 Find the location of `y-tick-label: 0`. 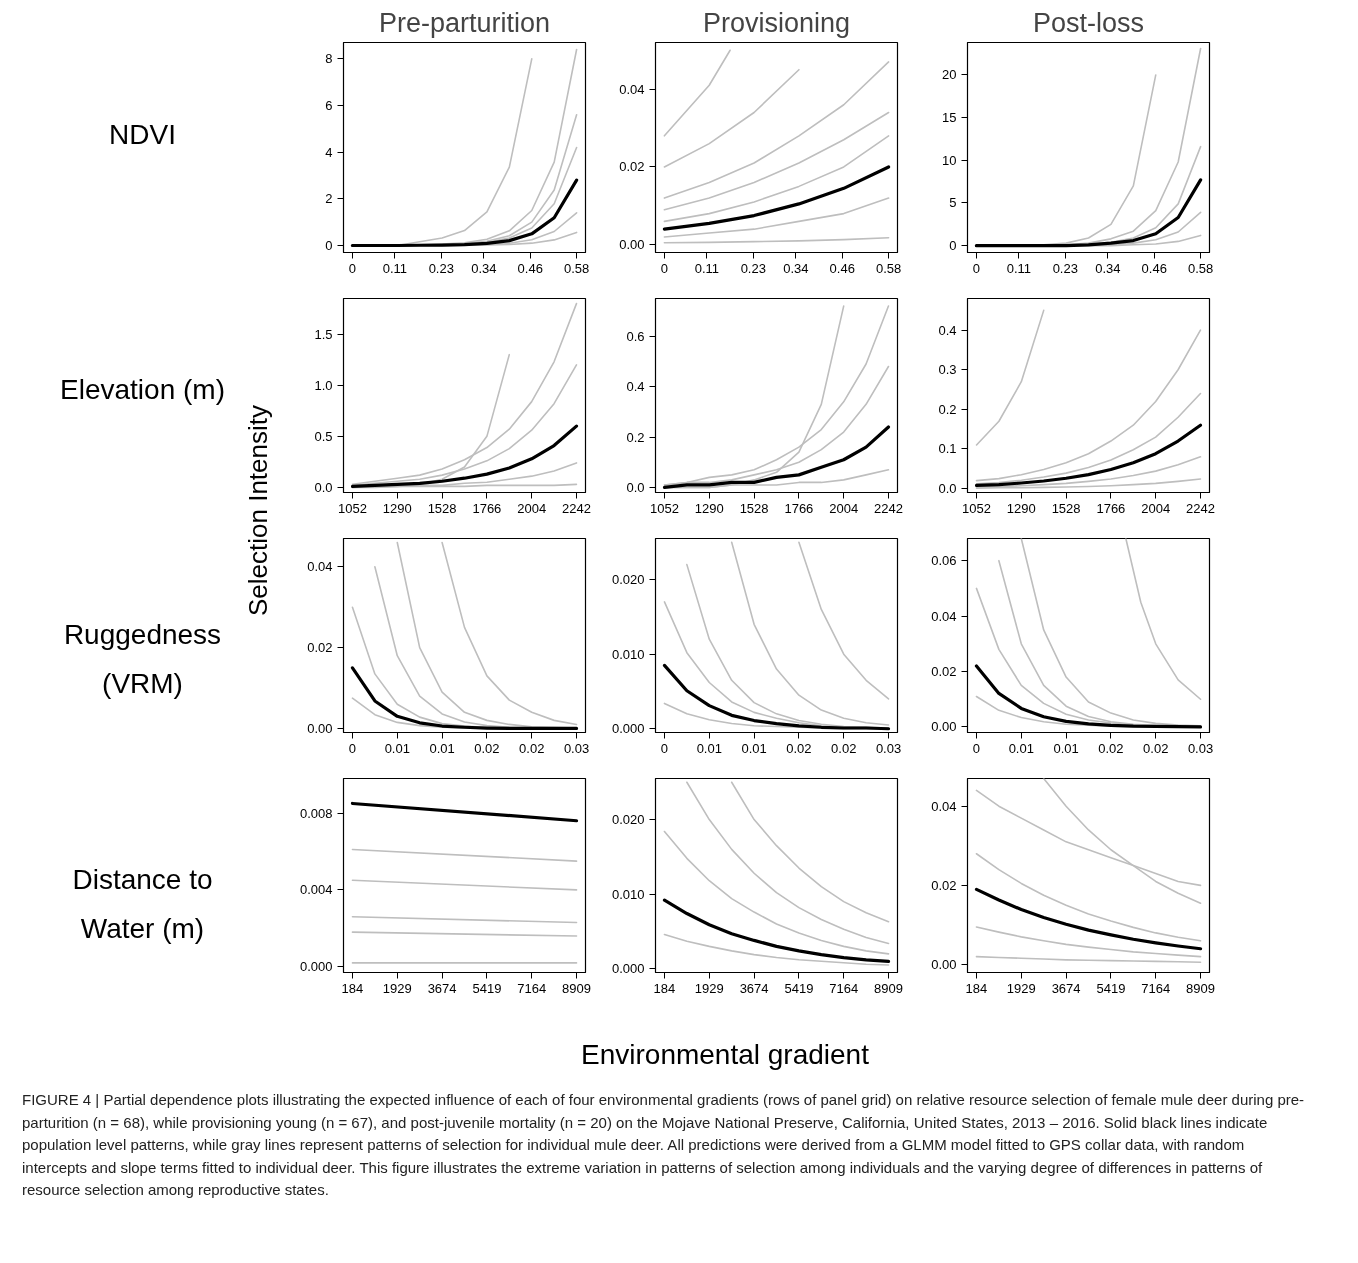

y-tick-label: 0 is located at coordinates (953, 246).